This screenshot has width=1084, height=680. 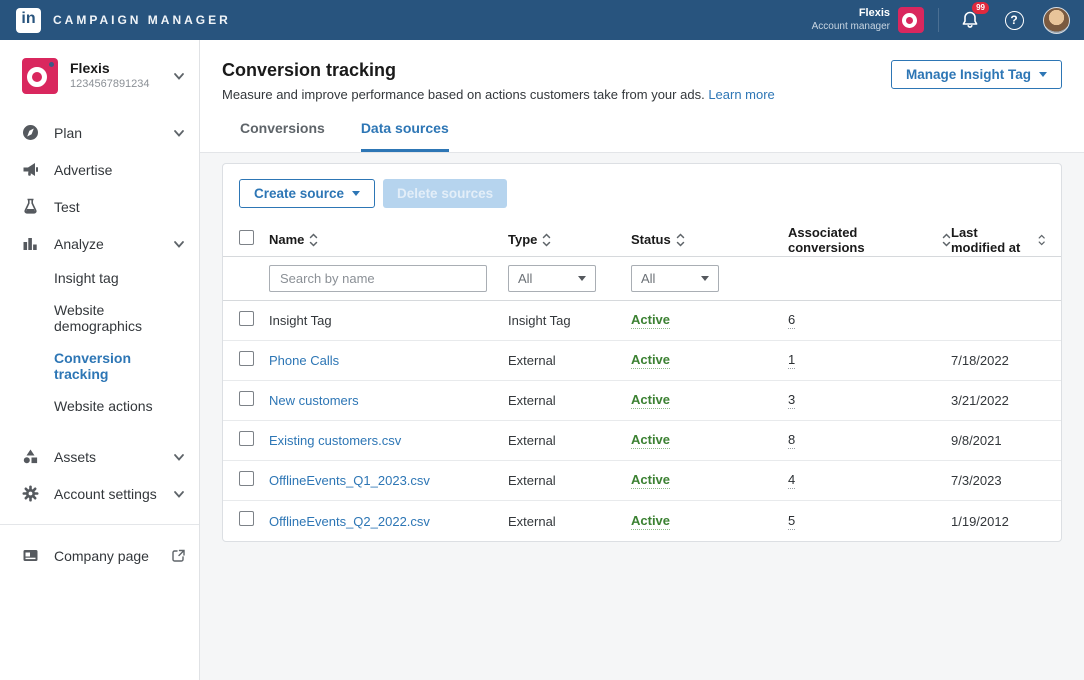 I want to click on gear-icon, so click(x=30, y=493).